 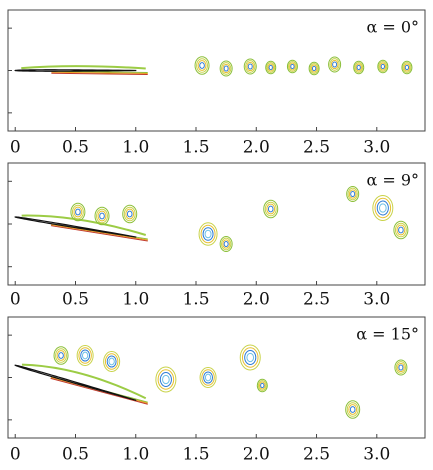 What do you see at coordinates (15, 148) in the screenshot?
I see `x-tick-label: 0` at bounding box center [15, 148].